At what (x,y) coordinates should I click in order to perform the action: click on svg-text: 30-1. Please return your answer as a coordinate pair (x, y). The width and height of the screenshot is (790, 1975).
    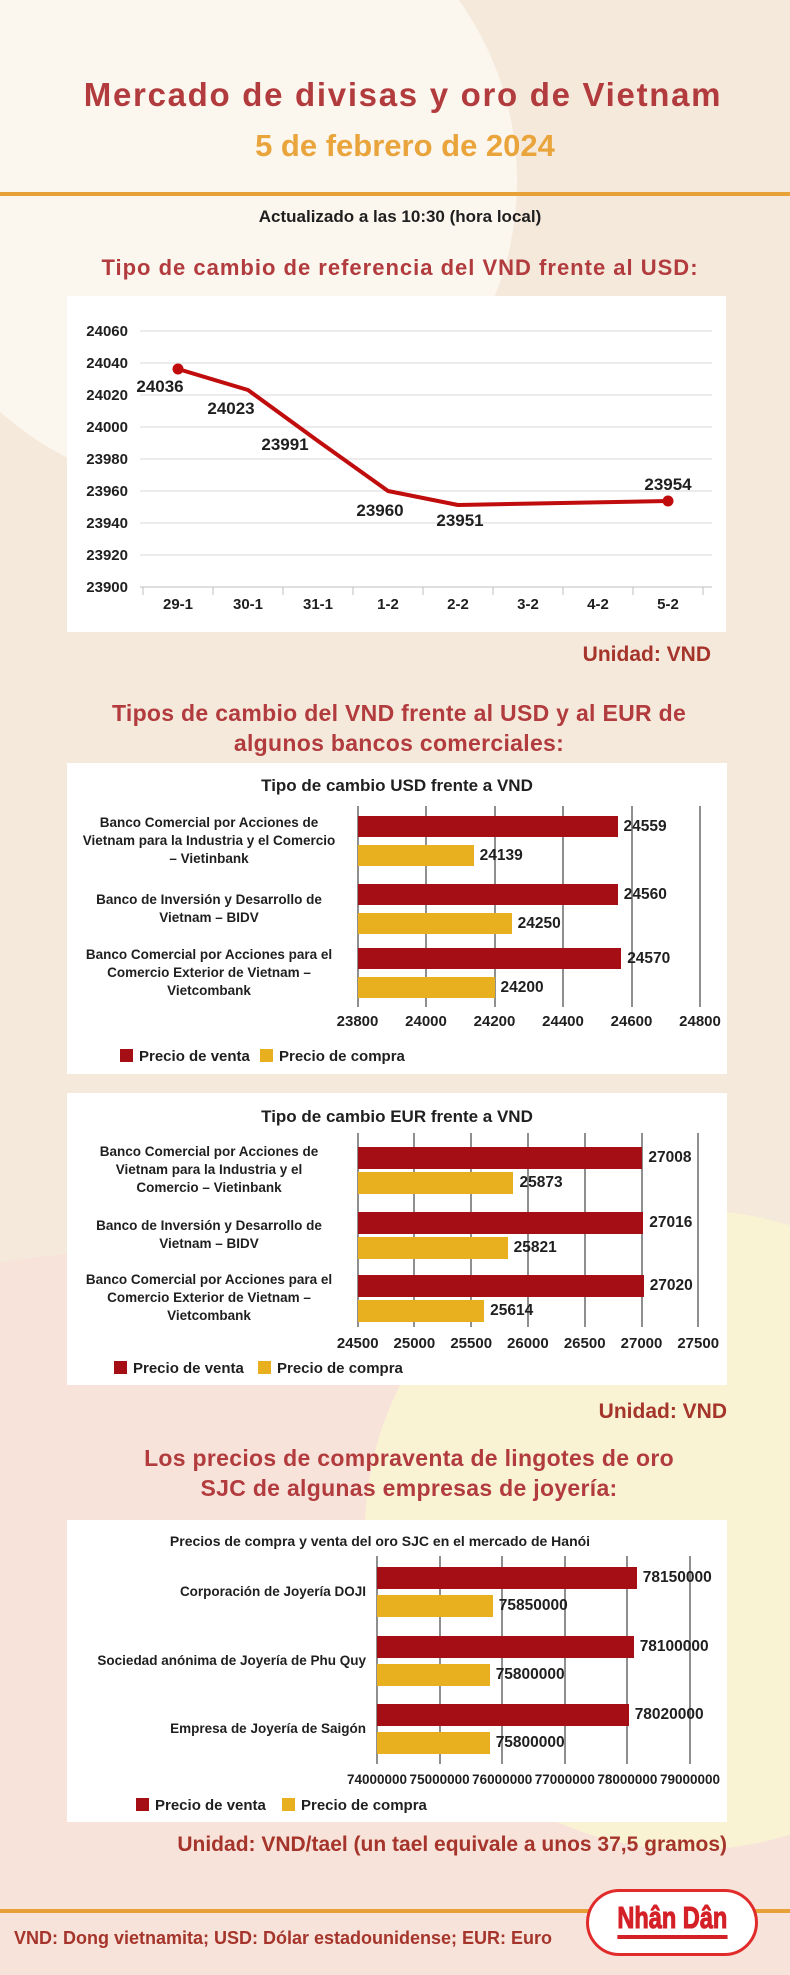
    Looking at the image, I should click on (248, 604).